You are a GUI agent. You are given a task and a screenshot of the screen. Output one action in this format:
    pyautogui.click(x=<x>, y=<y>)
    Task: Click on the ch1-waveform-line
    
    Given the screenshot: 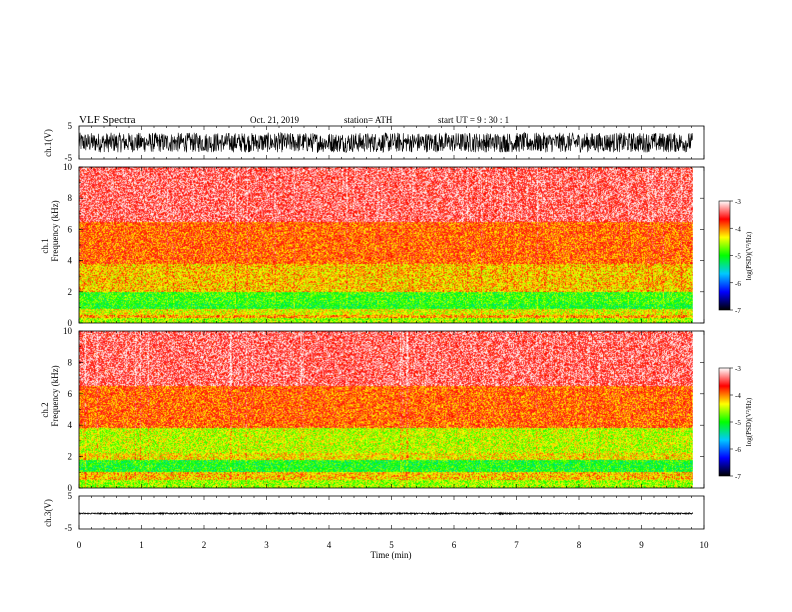 What is the action you would take?
    pyautogui.click(x=386, y=142)
    